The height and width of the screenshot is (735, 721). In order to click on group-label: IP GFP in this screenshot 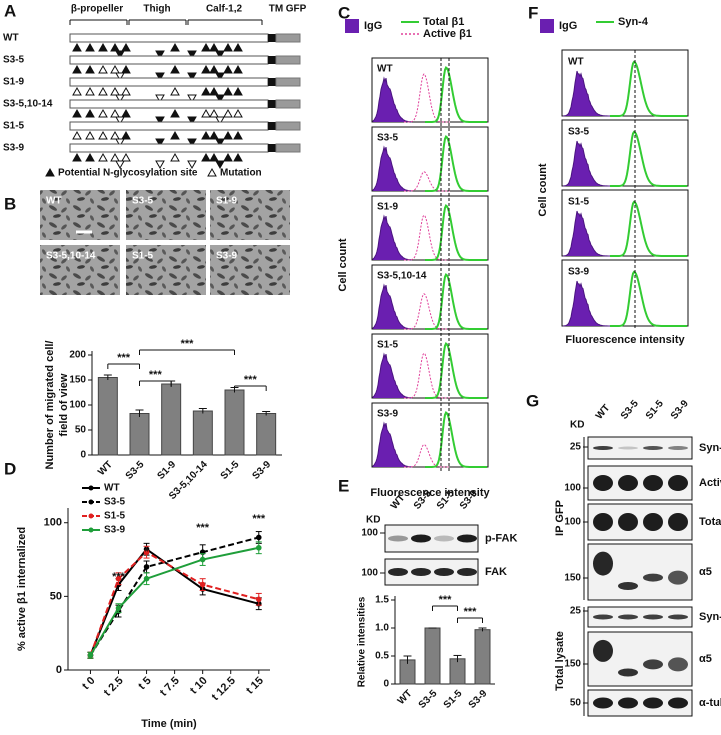, I will do `click(560, 518)`.